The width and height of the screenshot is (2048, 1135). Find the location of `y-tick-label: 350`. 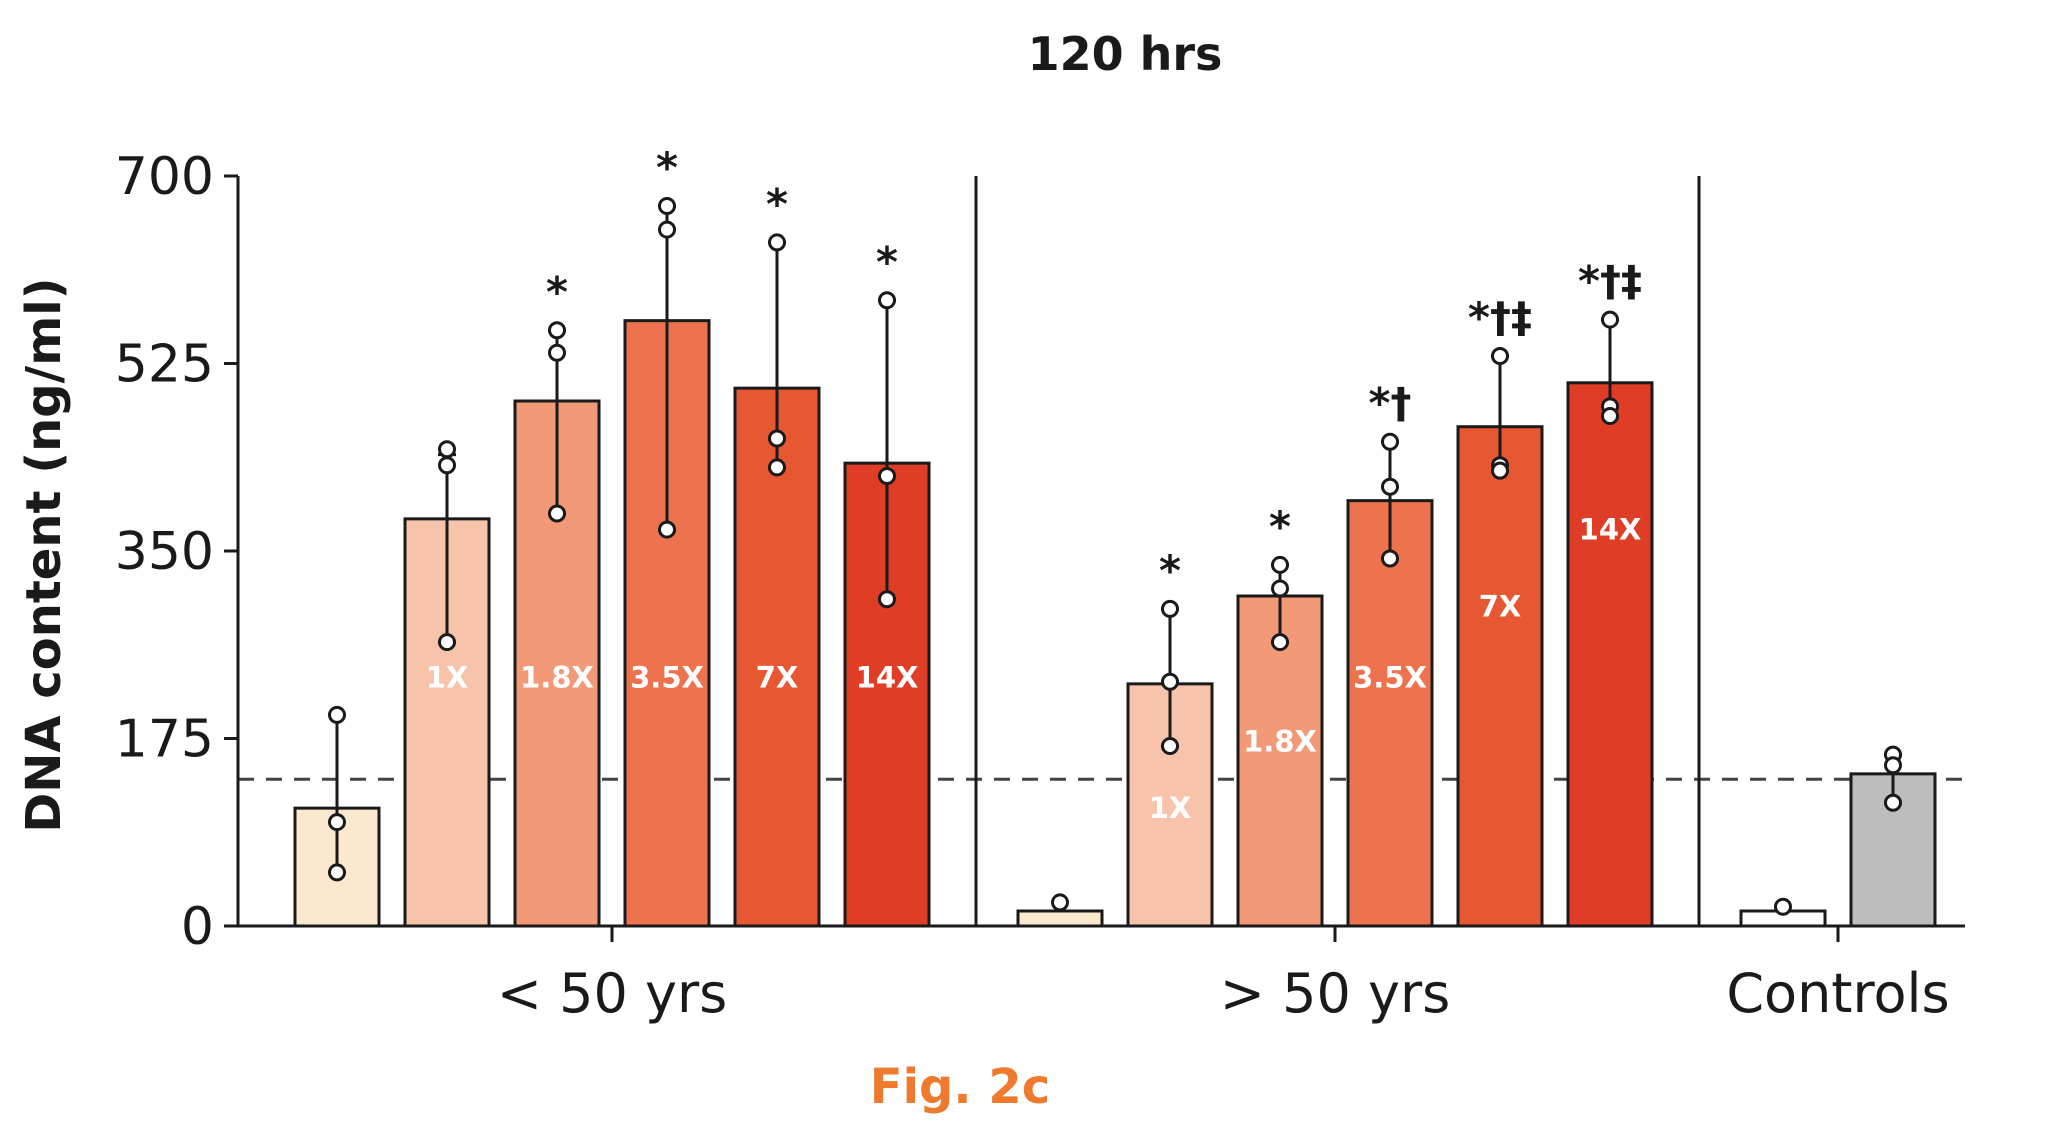

y-tick-label: 350 is located at coordinates (164, 552).